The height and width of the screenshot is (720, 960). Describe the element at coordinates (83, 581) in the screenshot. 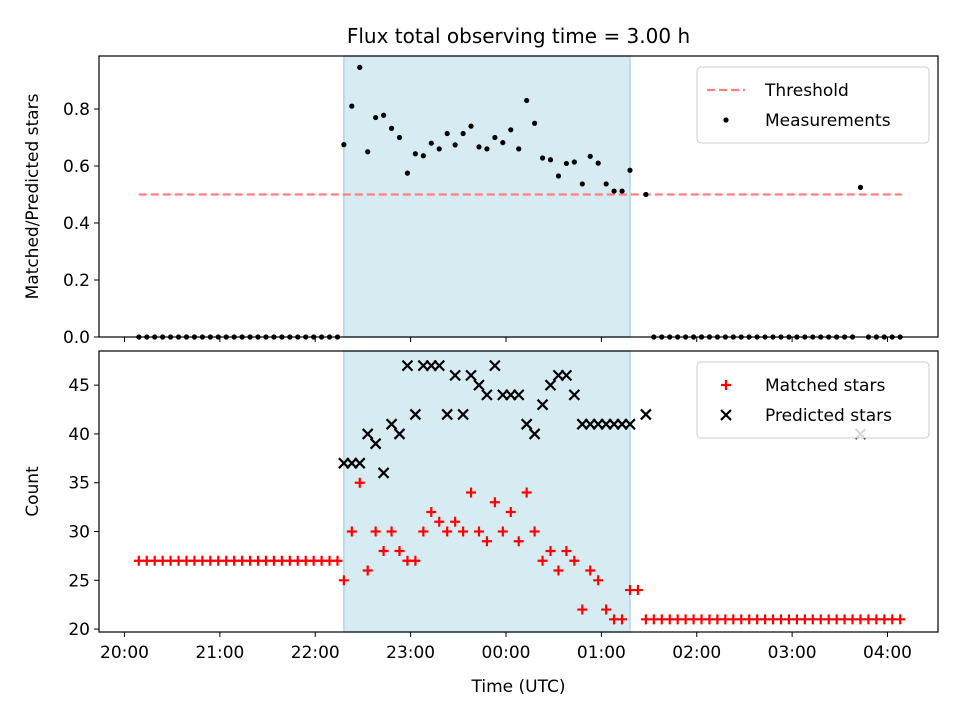

I see `y-tick: 25` at that location.